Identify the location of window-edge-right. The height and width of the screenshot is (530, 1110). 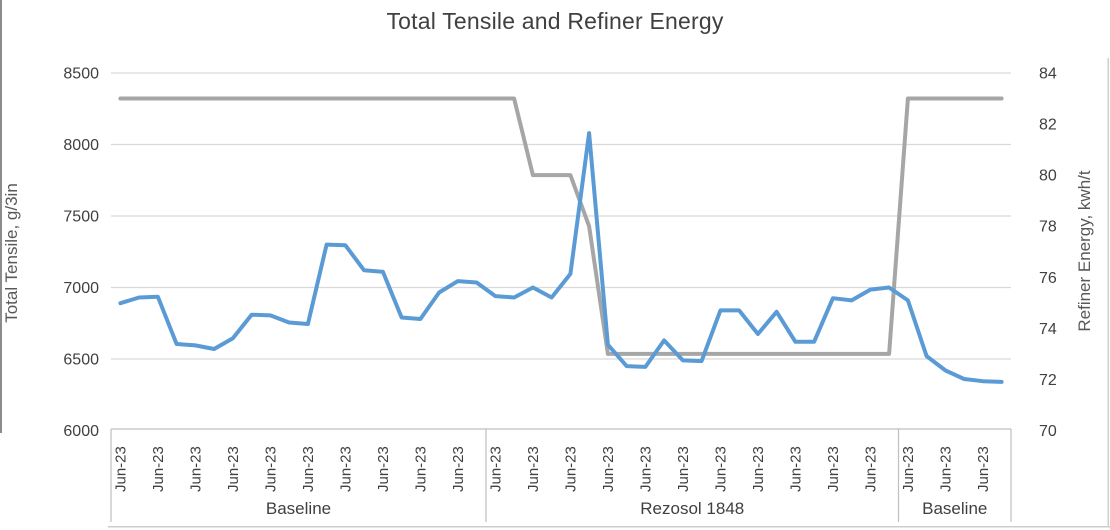
(1108, 292).